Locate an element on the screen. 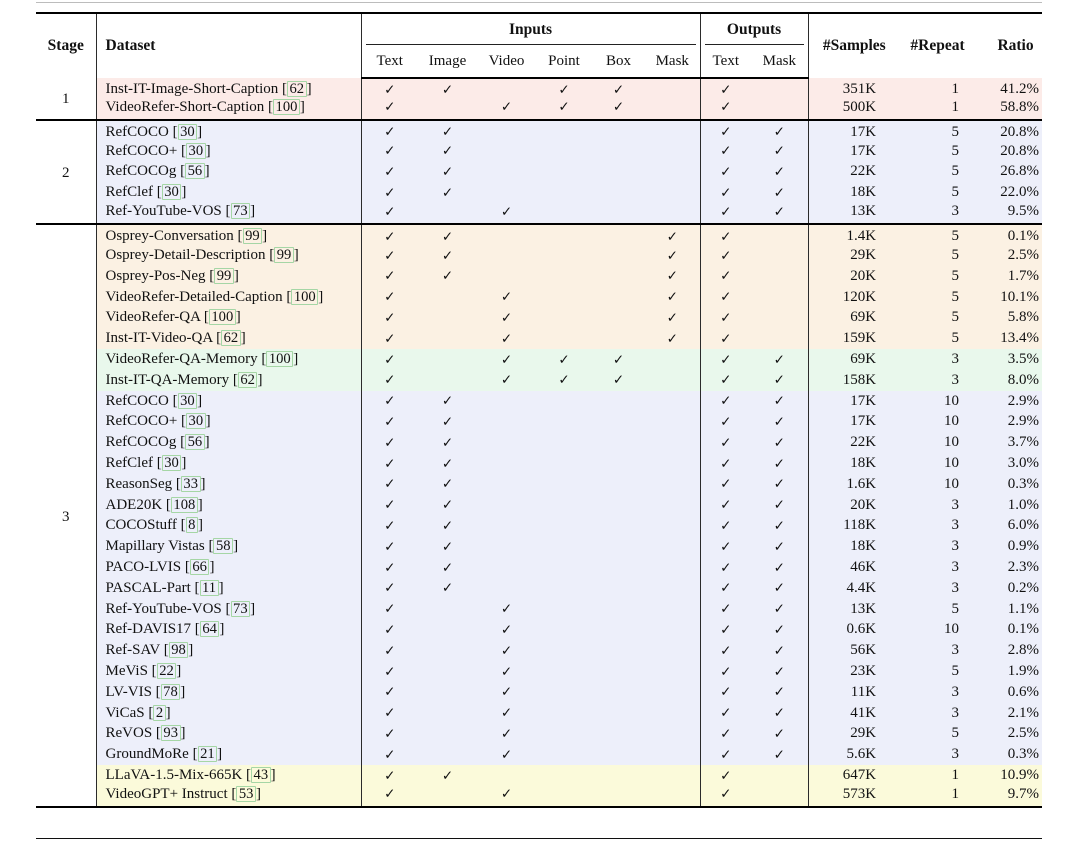  samples-cell: 647K is located at coordinates (854, 775).